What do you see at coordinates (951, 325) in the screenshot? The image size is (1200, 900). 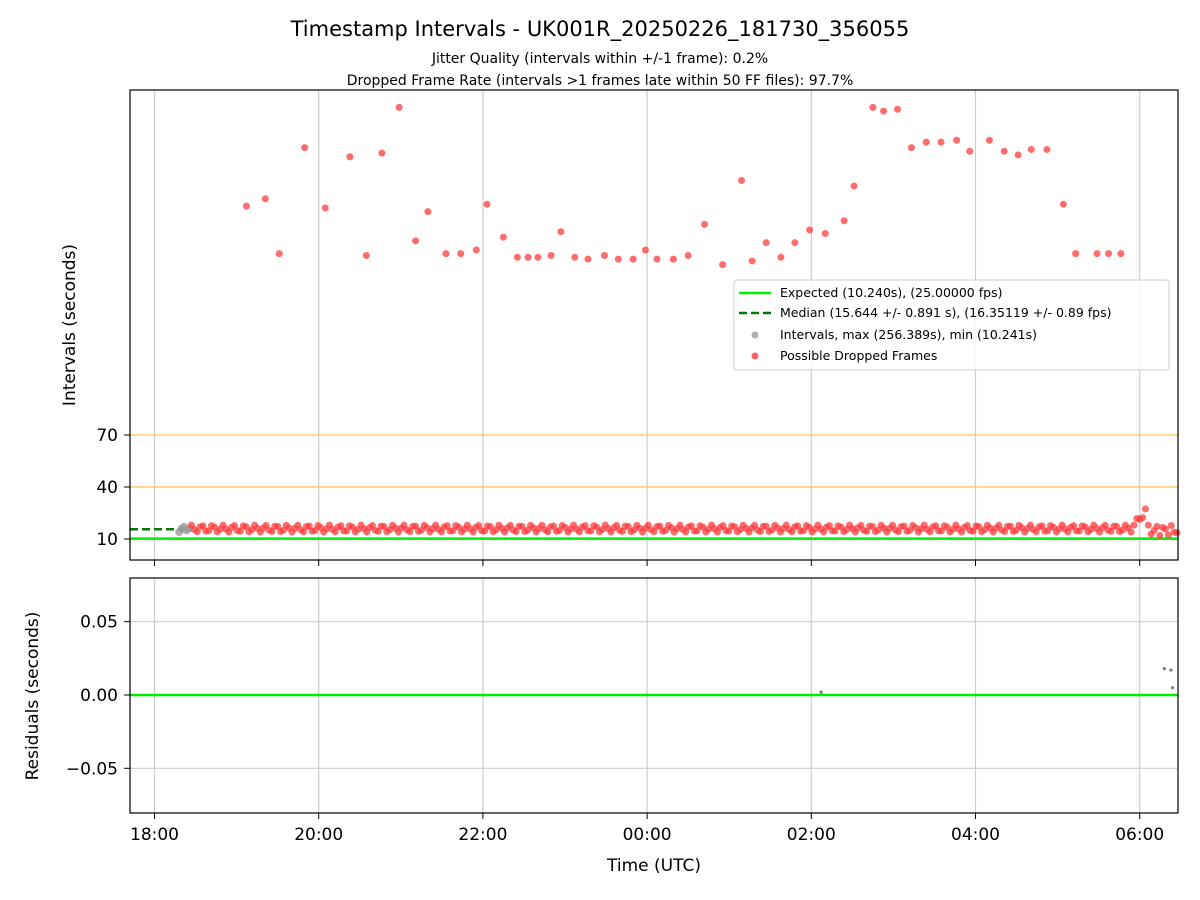 I see `legend-box` at bounding box center [951, 325].